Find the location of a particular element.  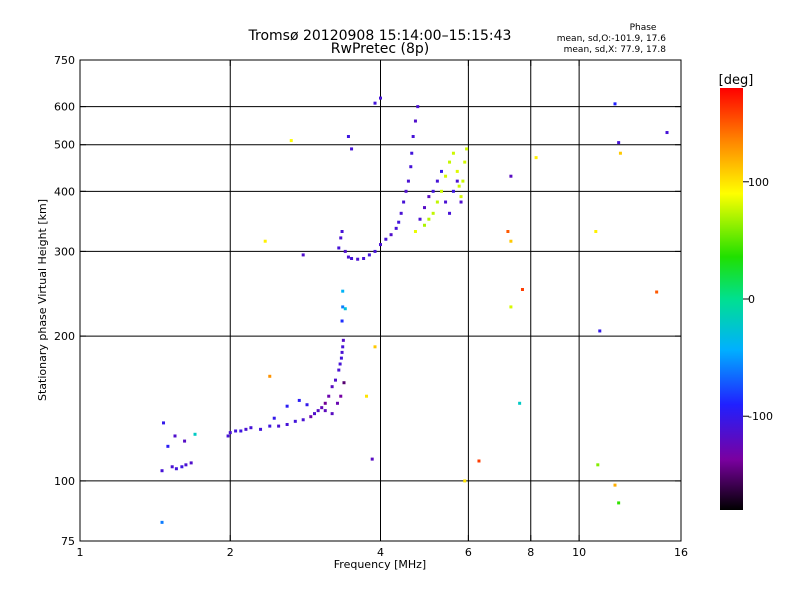

y-tick-label: 400 is located at coordinates (64, 191).